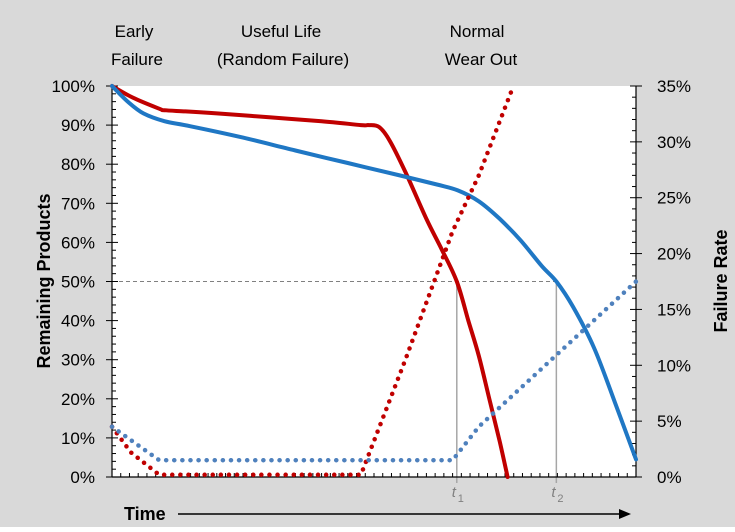 The width and height of the screenshot is (735, 532). Describe the element at coordinates (674, 365) in the screenshot. I see `y-right-tick-label: 10%` at that location.